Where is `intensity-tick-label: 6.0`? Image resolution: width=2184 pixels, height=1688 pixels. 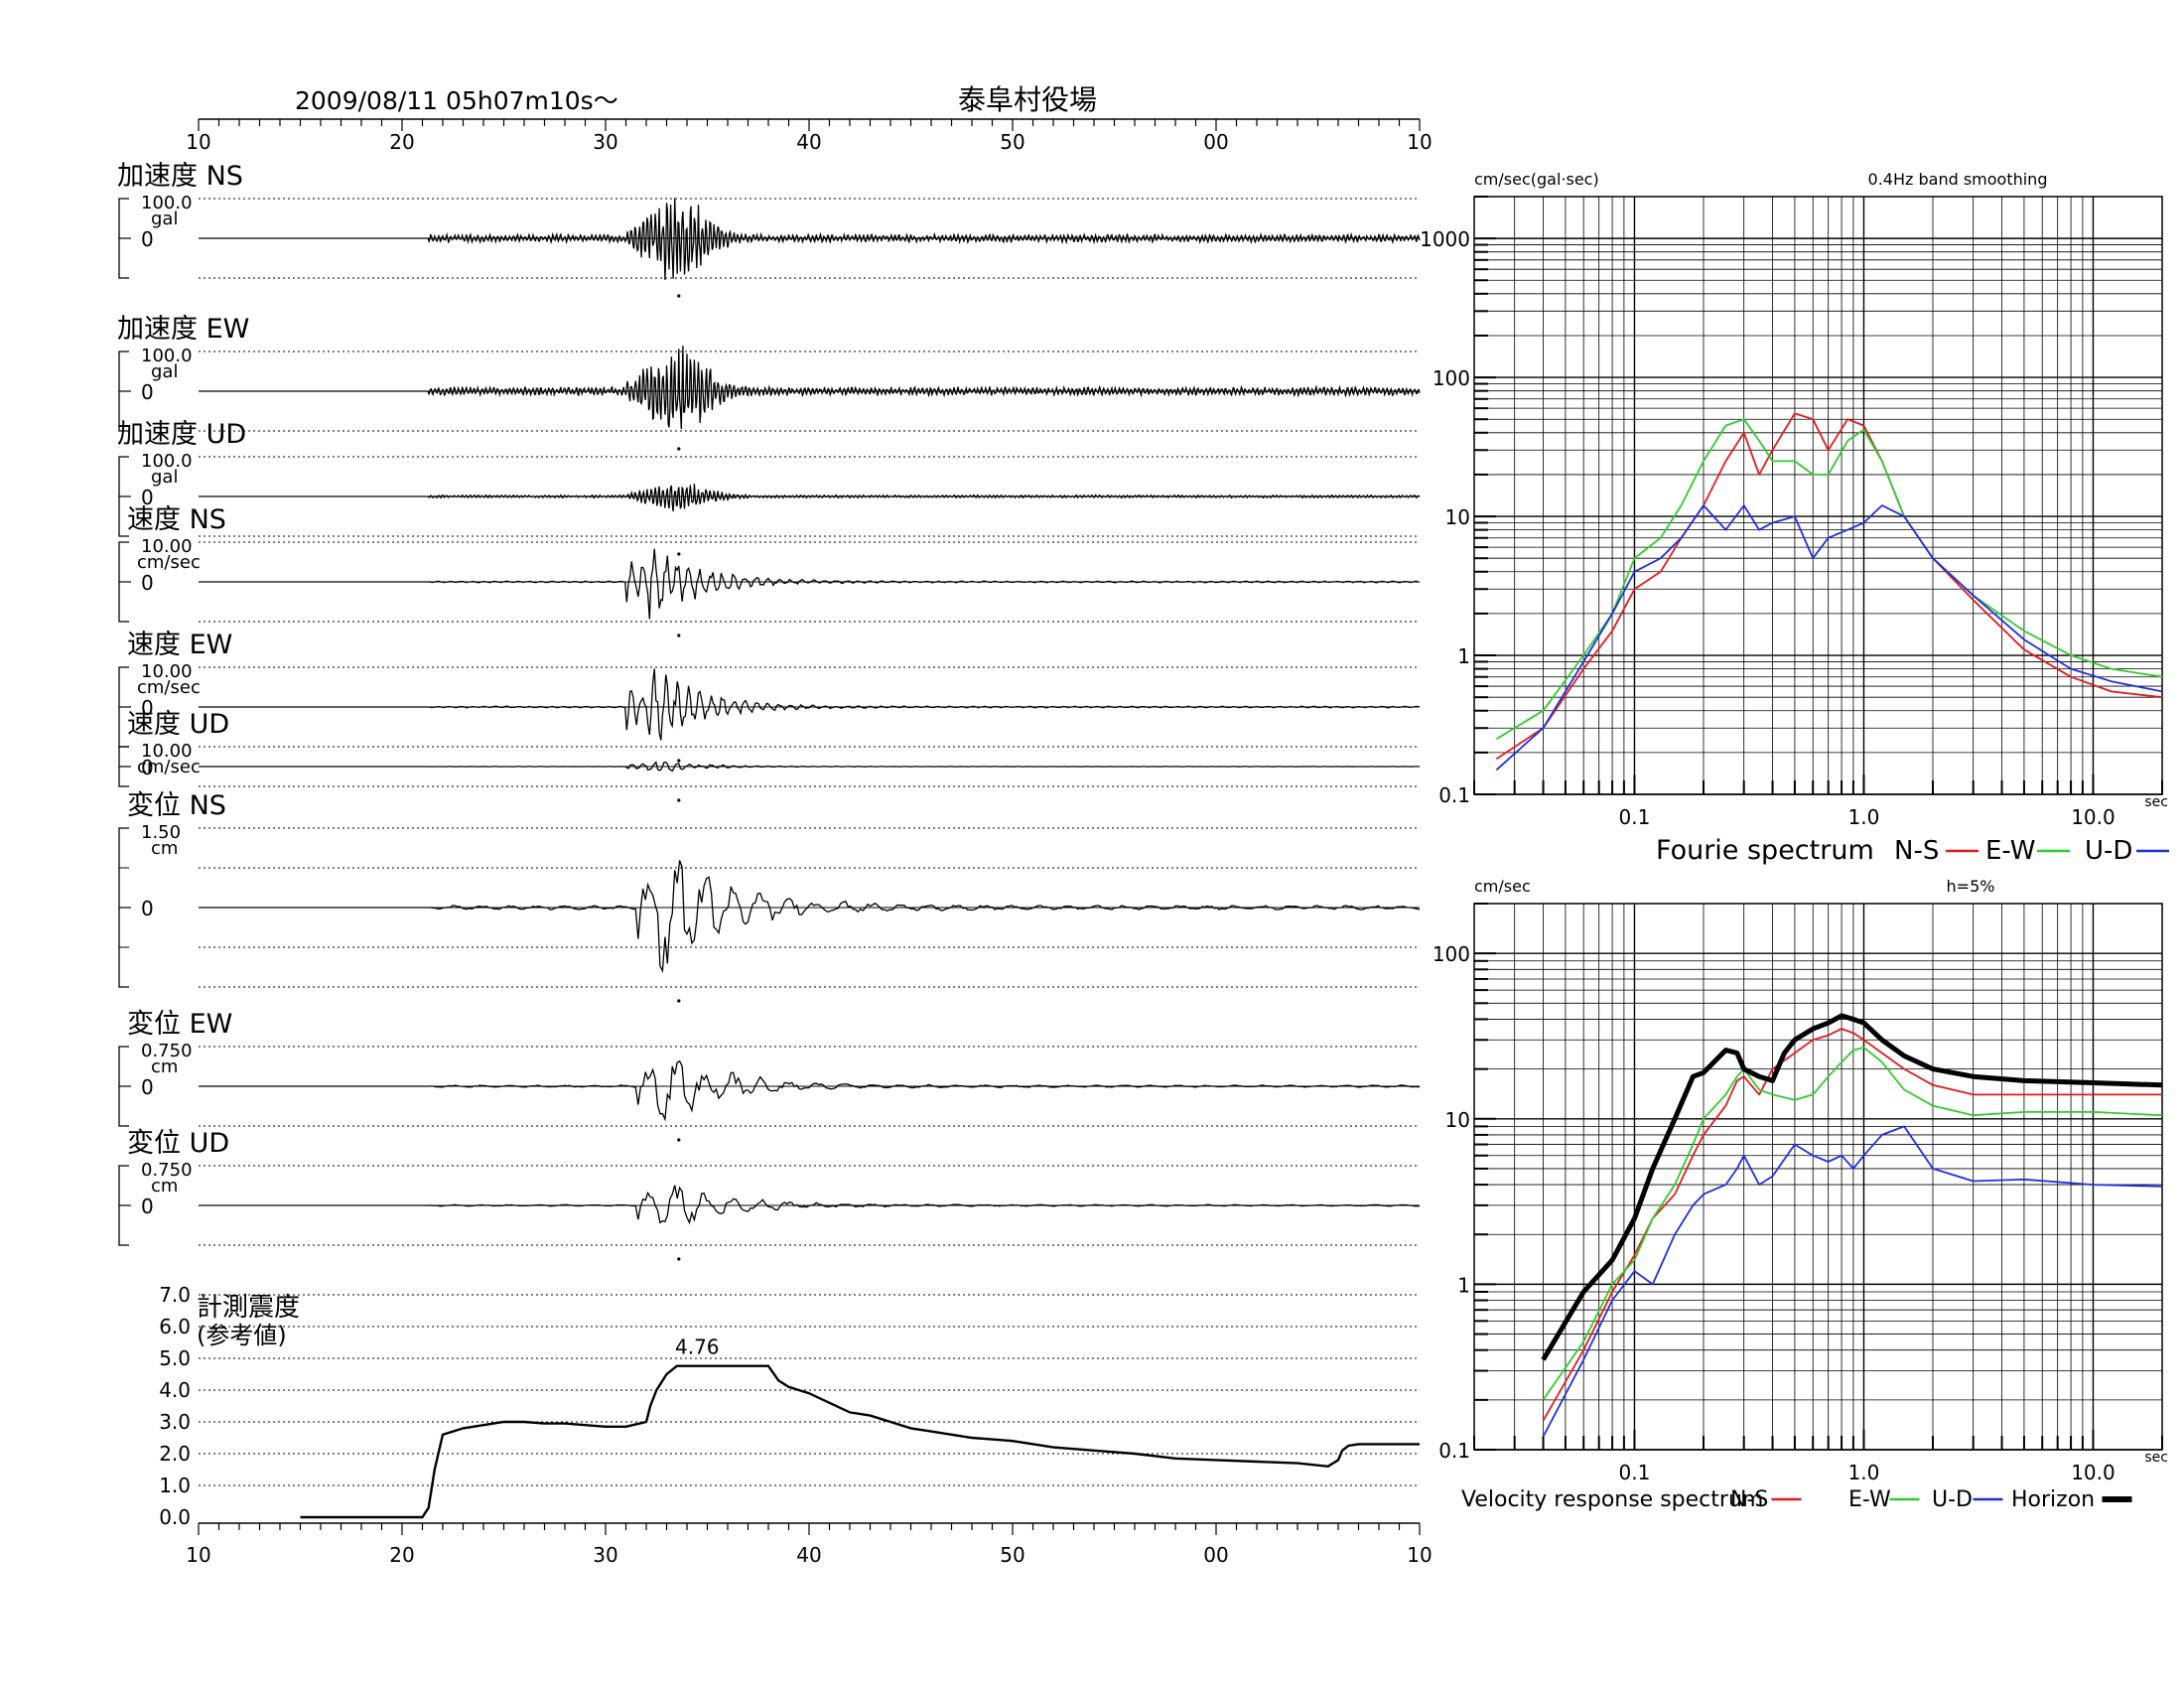 intensity-tick-label: 6.0 is located at coordinates (175, 1326).